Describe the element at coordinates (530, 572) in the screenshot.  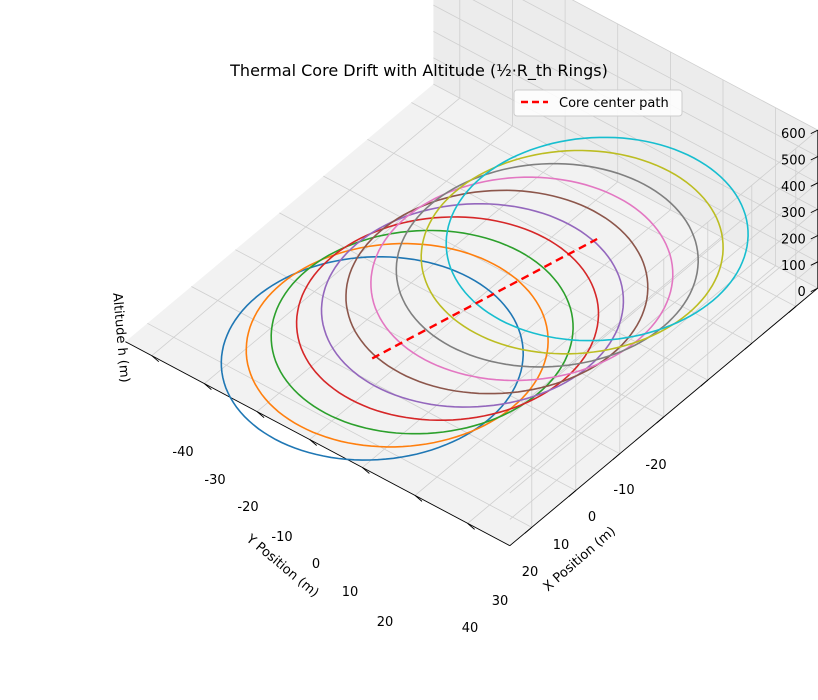
I see `x-tick-label: 20` at that location.